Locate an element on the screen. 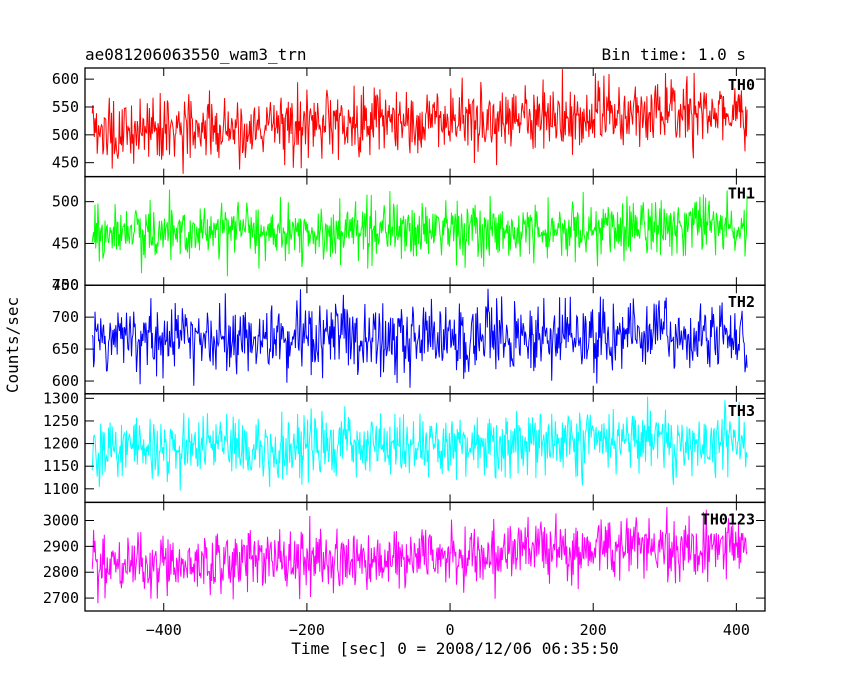  panel-frame is located at coordinates (425, 556).